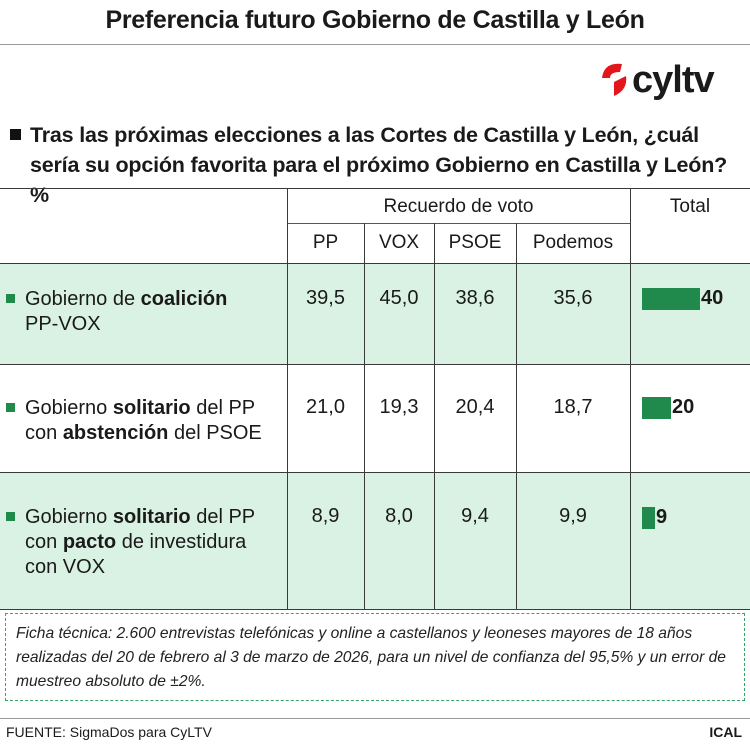  I want to click on cell-r2-psoe: 20,4, so click(475, 407).